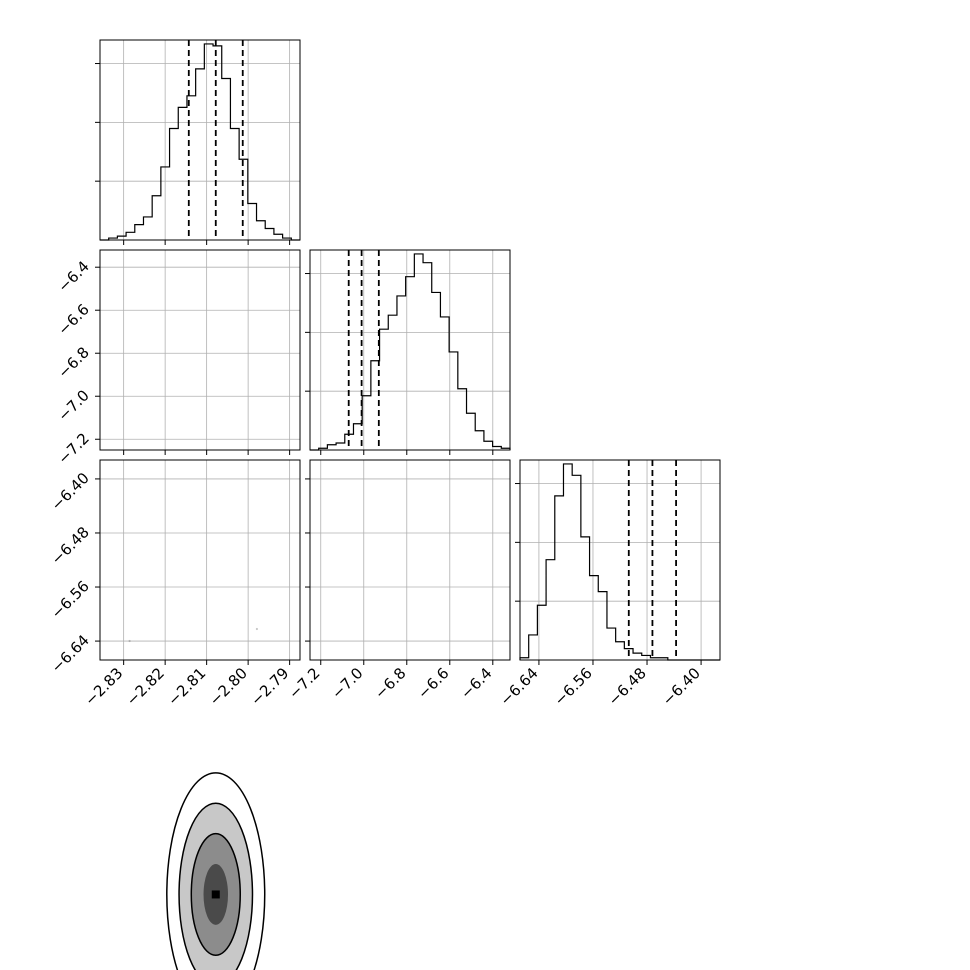 This screenshot has height=970, width=970. What do you see at coordinates (103, 686) in the screenshot?
I see `x-tick-label: −2.83` at bounding box center [103, 686].